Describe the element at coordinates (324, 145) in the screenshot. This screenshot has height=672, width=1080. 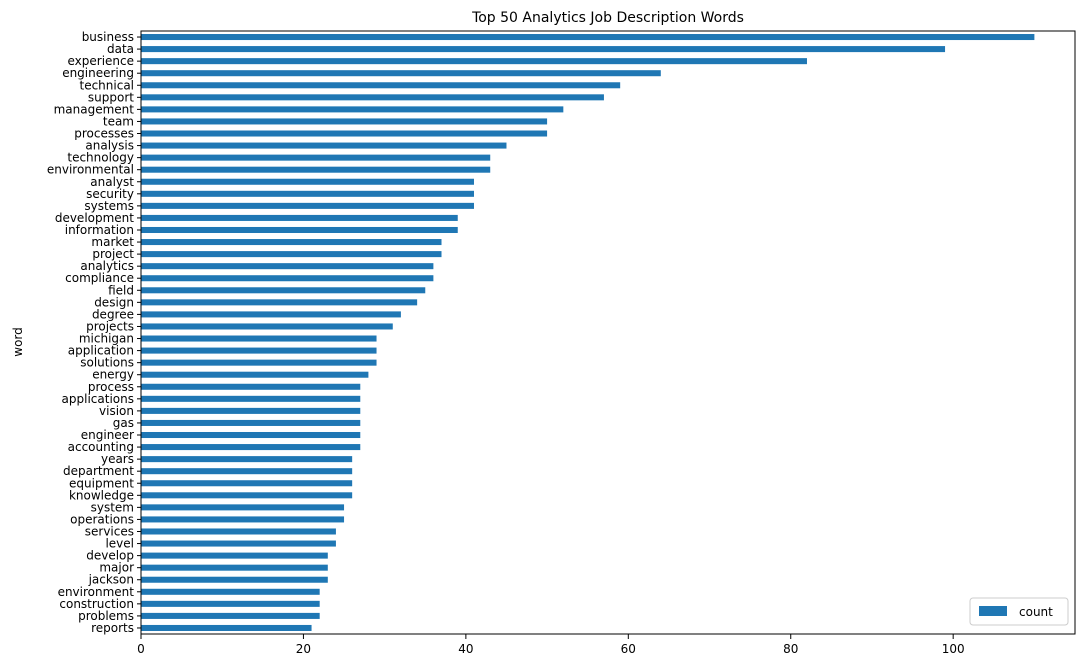
I see `bar-analysis` at that location.